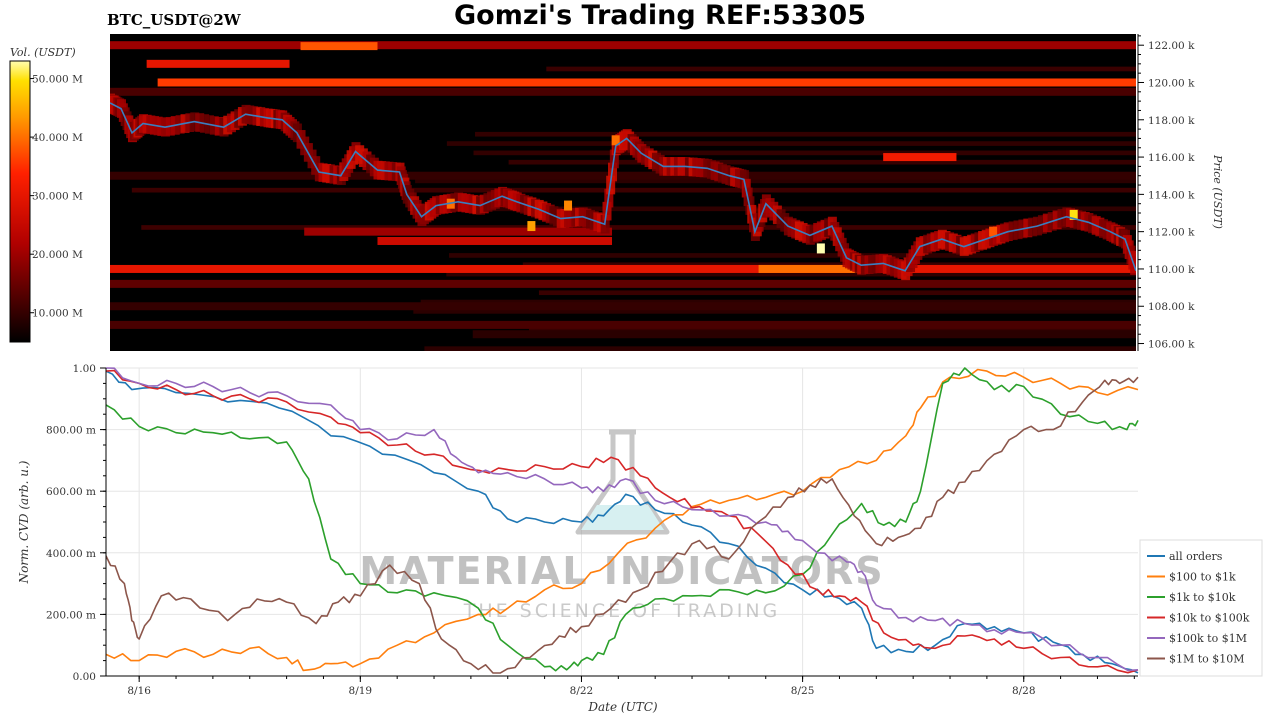 This screenshot has height=720, width=1280. I want to click on x-axis-label: Date (UTC), so click(622, 707).